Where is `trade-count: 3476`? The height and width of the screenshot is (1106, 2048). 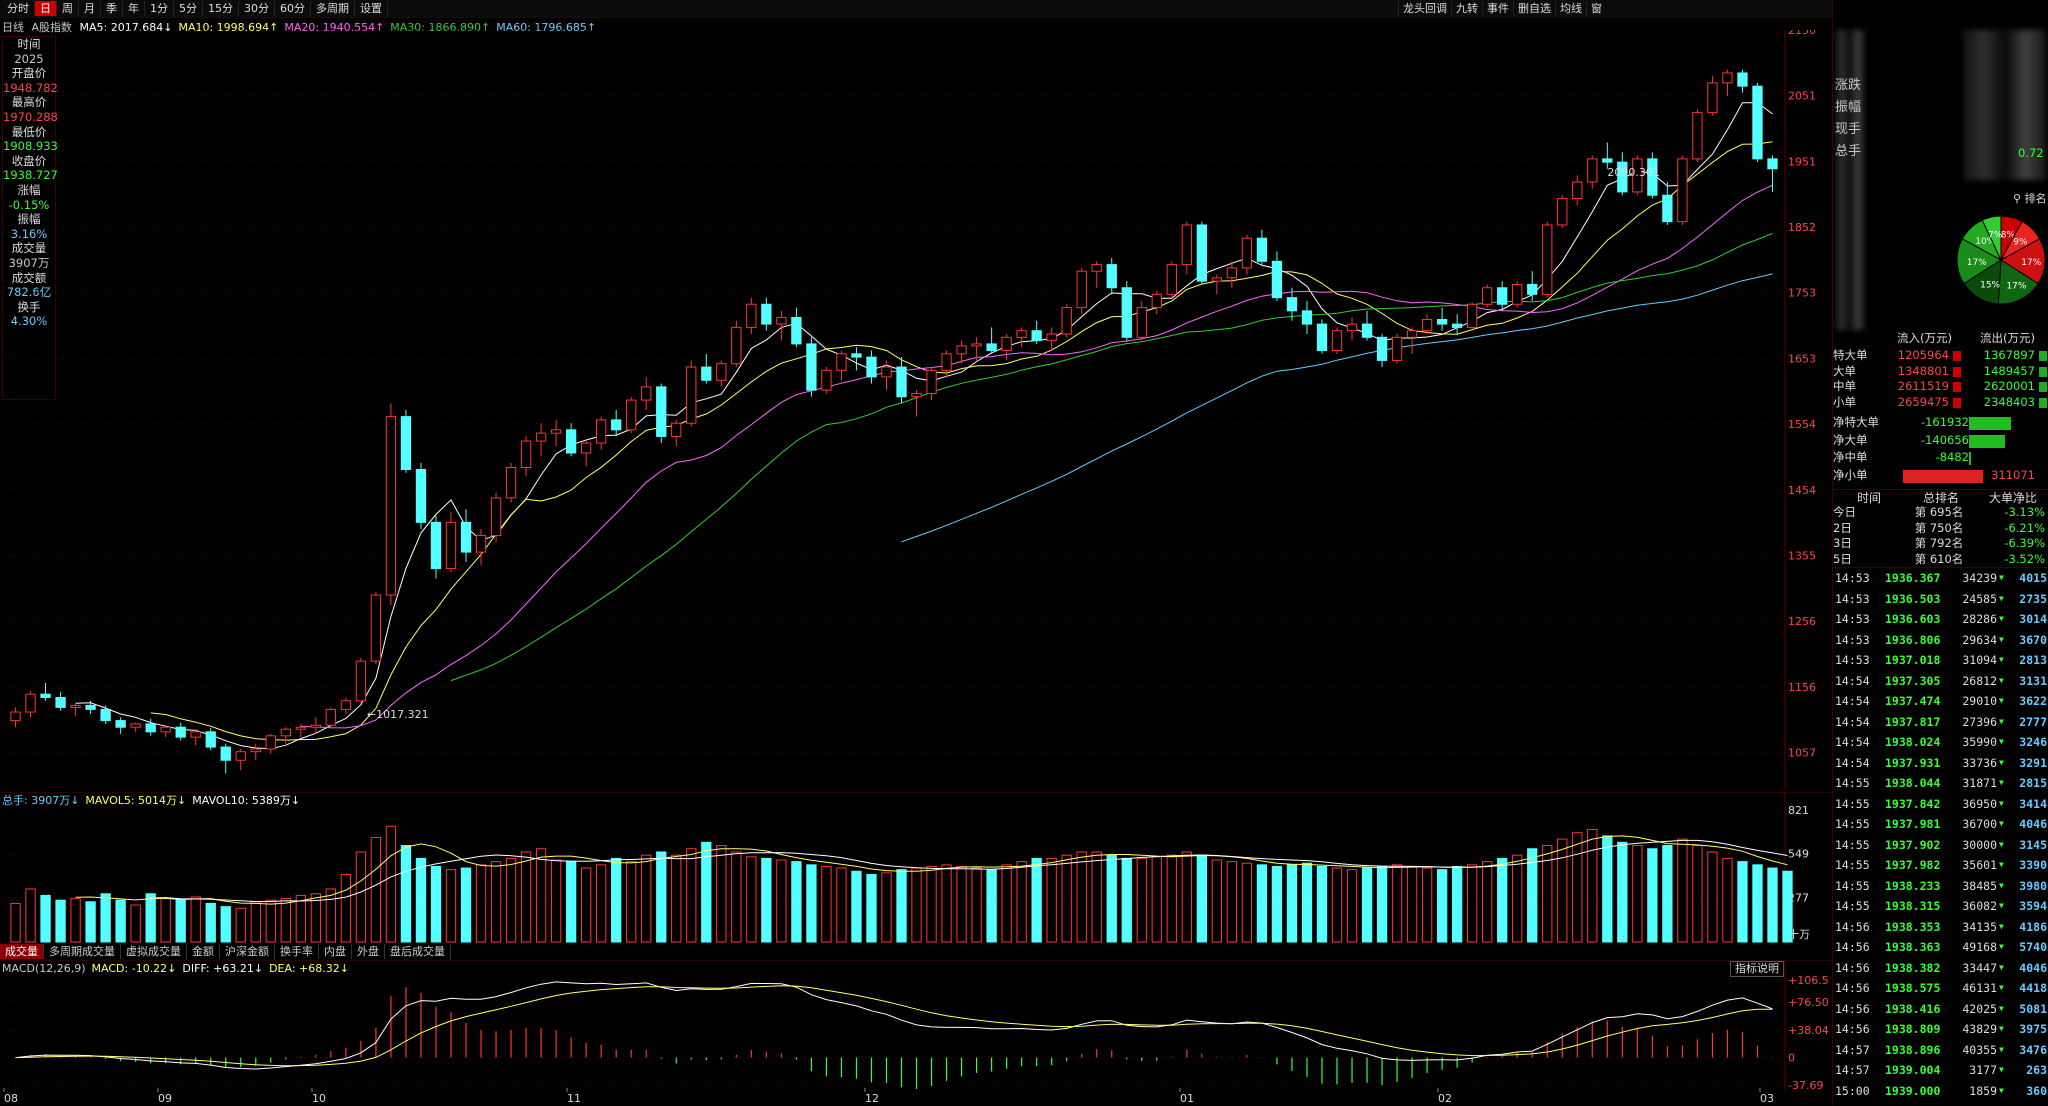 trade-count: 3476 is located at coordinates (2033, 1049).